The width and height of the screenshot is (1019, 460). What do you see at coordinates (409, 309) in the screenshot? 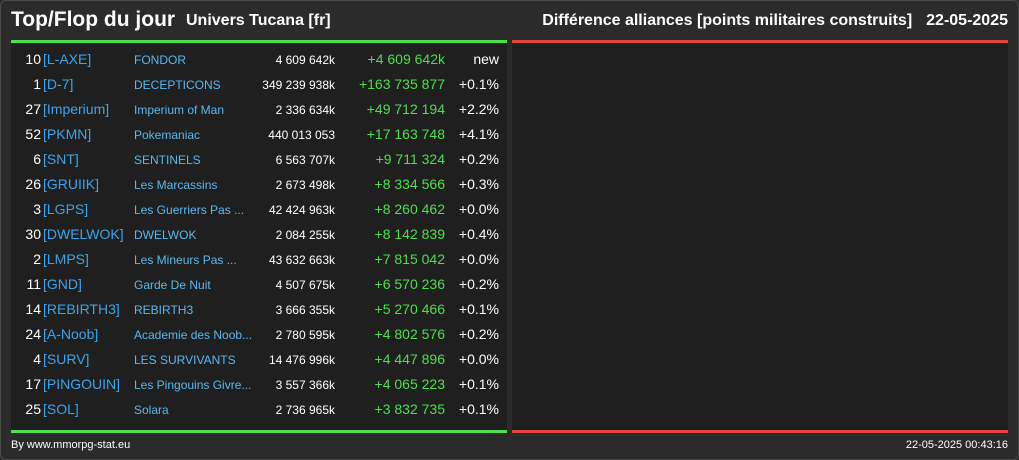
I see `alliance-diff: +5 270 466` at bounding box center [409, 309].